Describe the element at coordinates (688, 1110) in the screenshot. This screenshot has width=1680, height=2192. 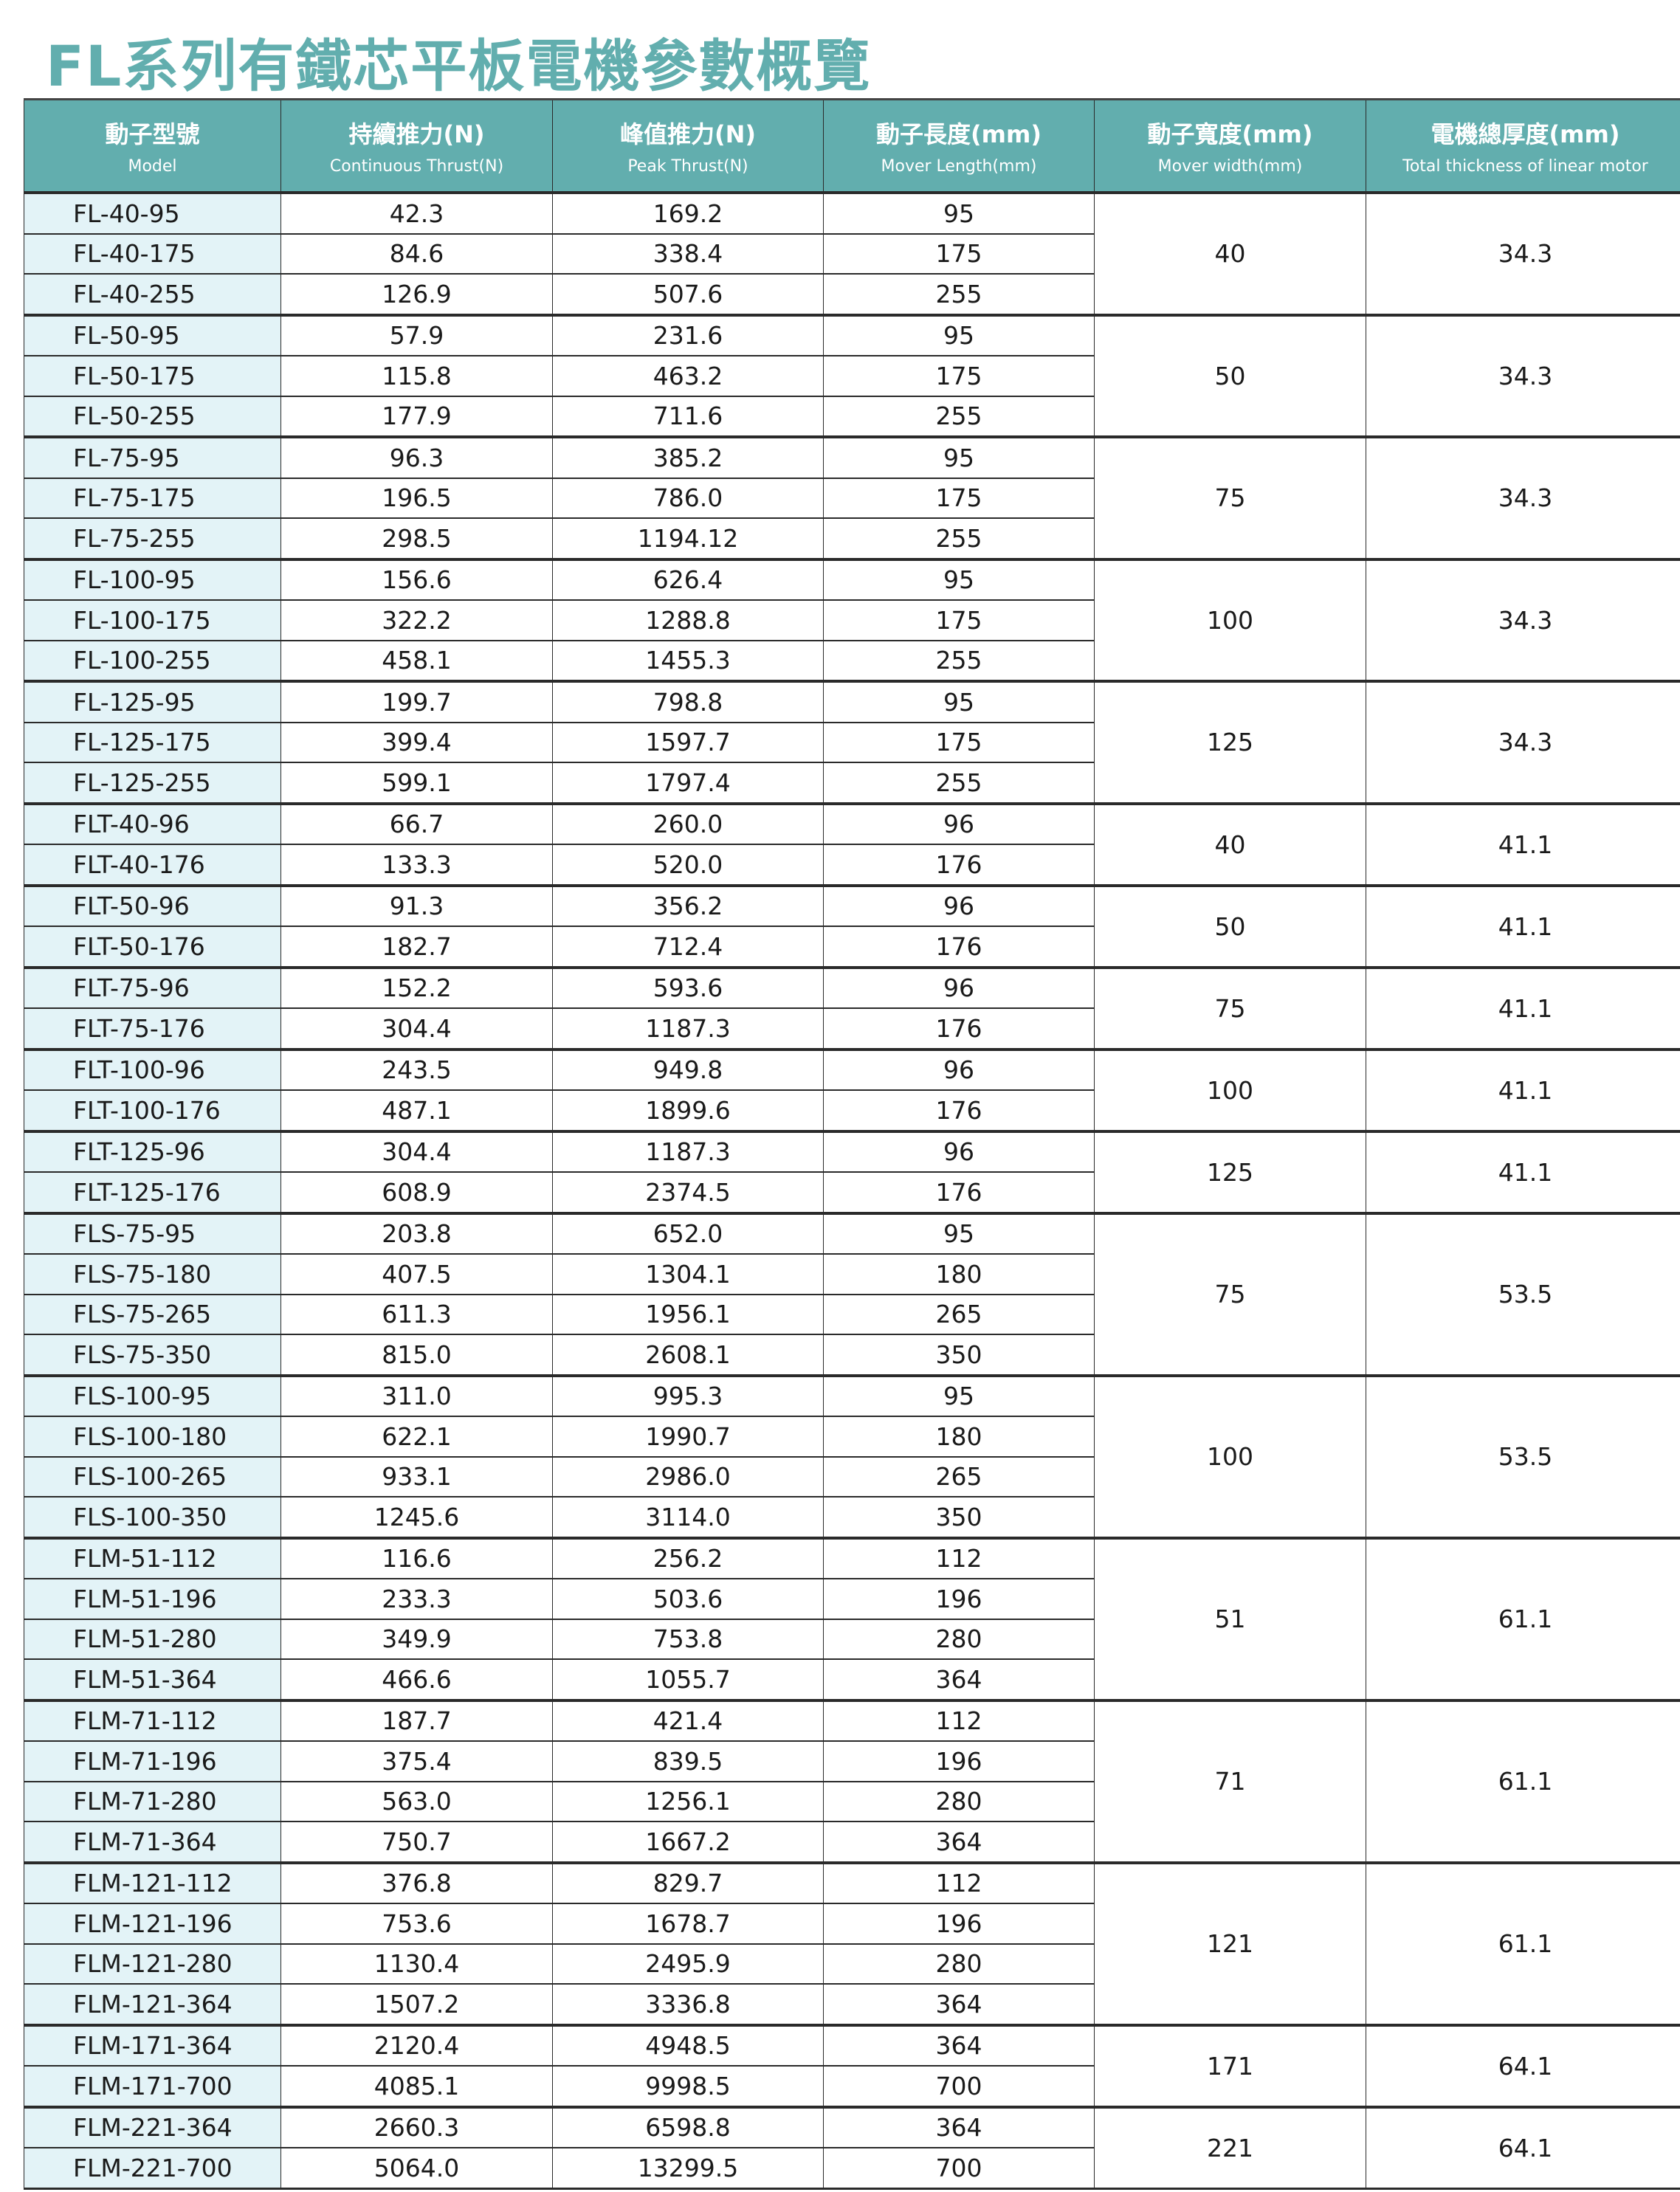
I see `cell-peak-thrust: 1899.6` at that location.